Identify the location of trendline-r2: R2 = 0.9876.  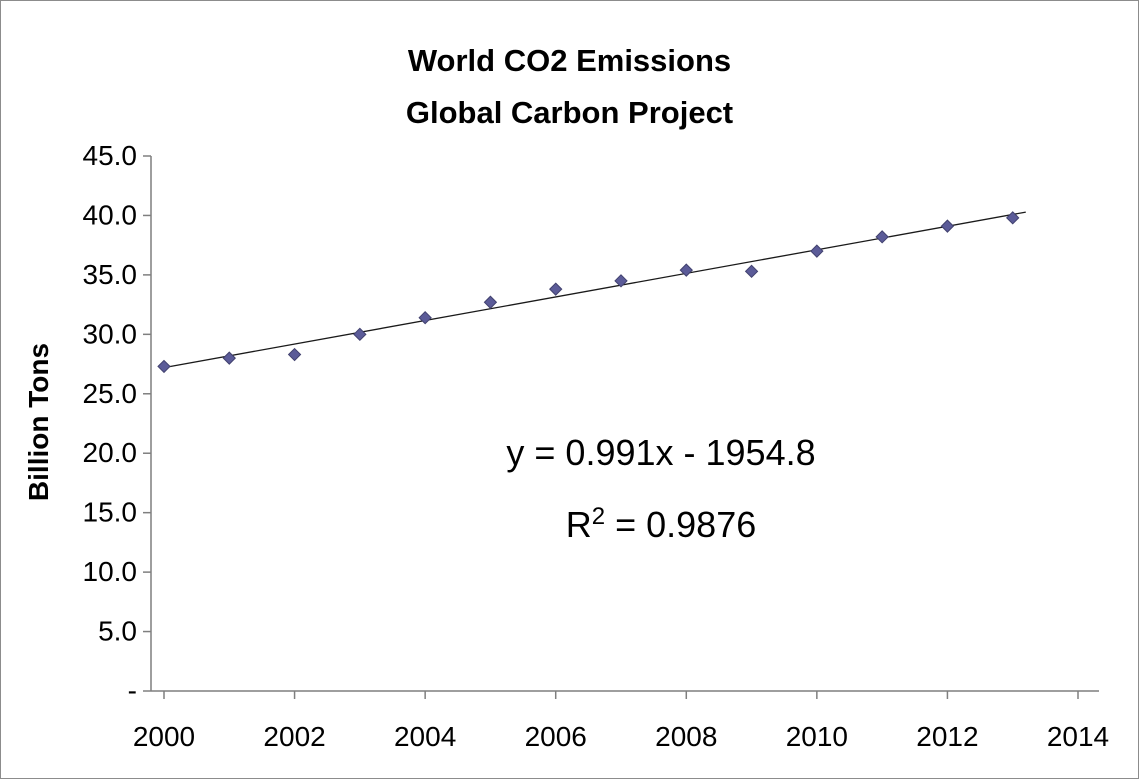
(661, 521).